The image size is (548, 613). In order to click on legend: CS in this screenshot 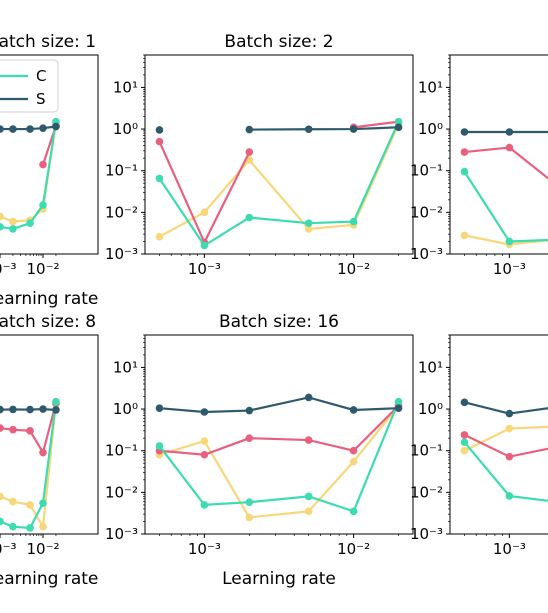, I will do `click(29, 86)`.